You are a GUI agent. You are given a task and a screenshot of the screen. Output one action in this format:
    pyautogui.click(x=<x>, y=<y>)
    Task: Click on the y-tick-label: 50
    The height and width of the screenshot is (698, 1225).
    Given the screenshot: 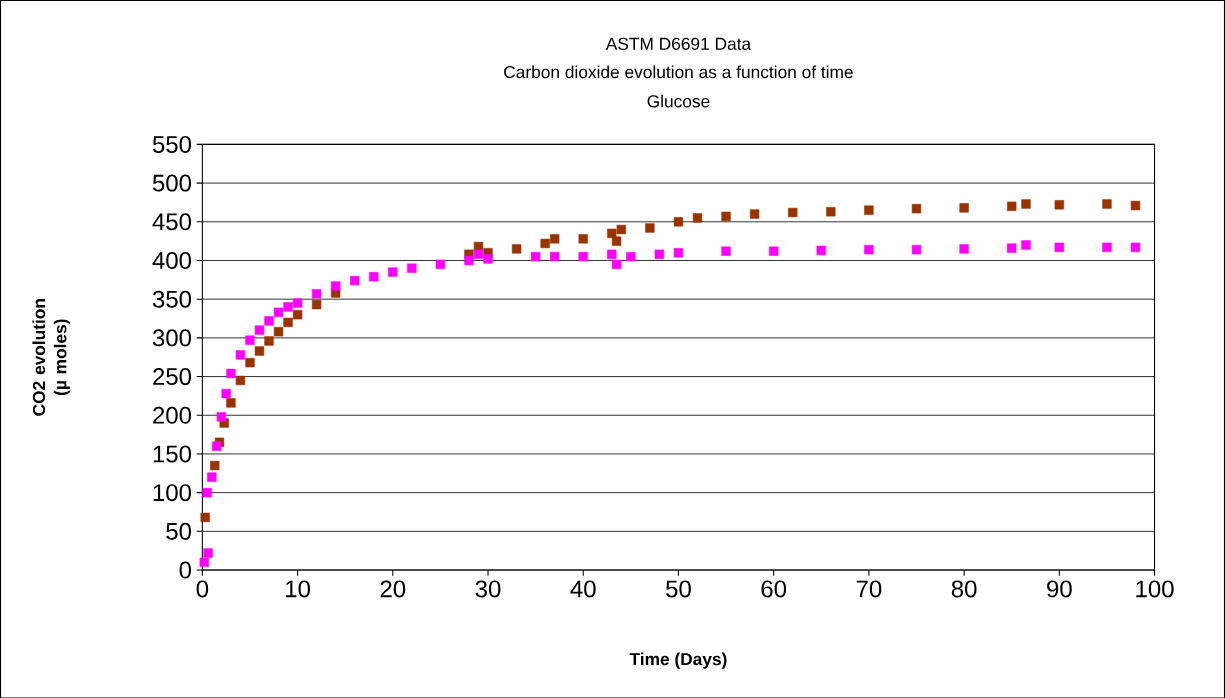 What is the action you would take?
    pyautogui.click(x=179, y=531)
    